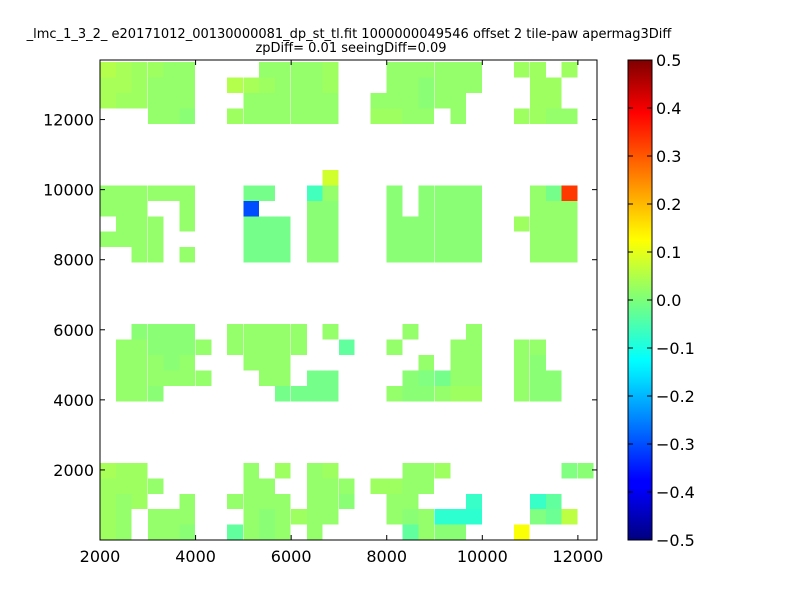  What do you see at coordinates (482, 556) in the screenshot?
I see `x-tick-label: 10000` at bounding box center [482, 556].